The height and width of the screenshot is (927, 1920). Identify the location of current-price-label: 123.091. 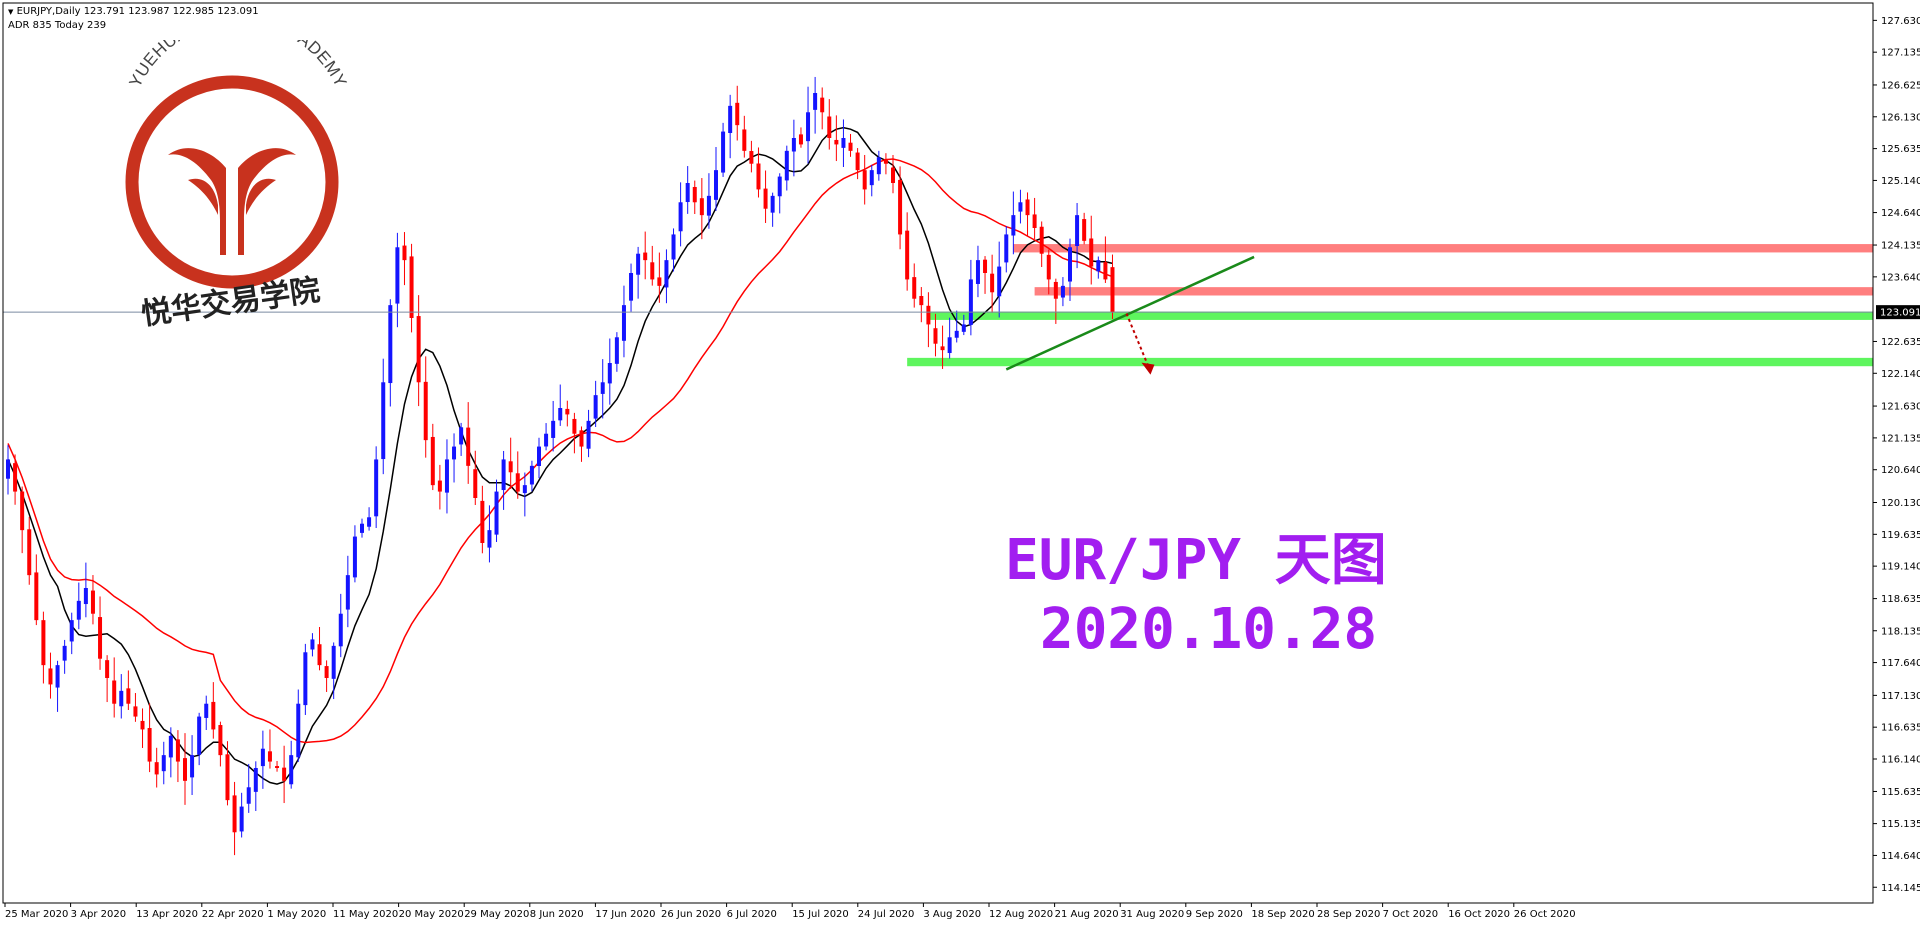
(1900, 313).